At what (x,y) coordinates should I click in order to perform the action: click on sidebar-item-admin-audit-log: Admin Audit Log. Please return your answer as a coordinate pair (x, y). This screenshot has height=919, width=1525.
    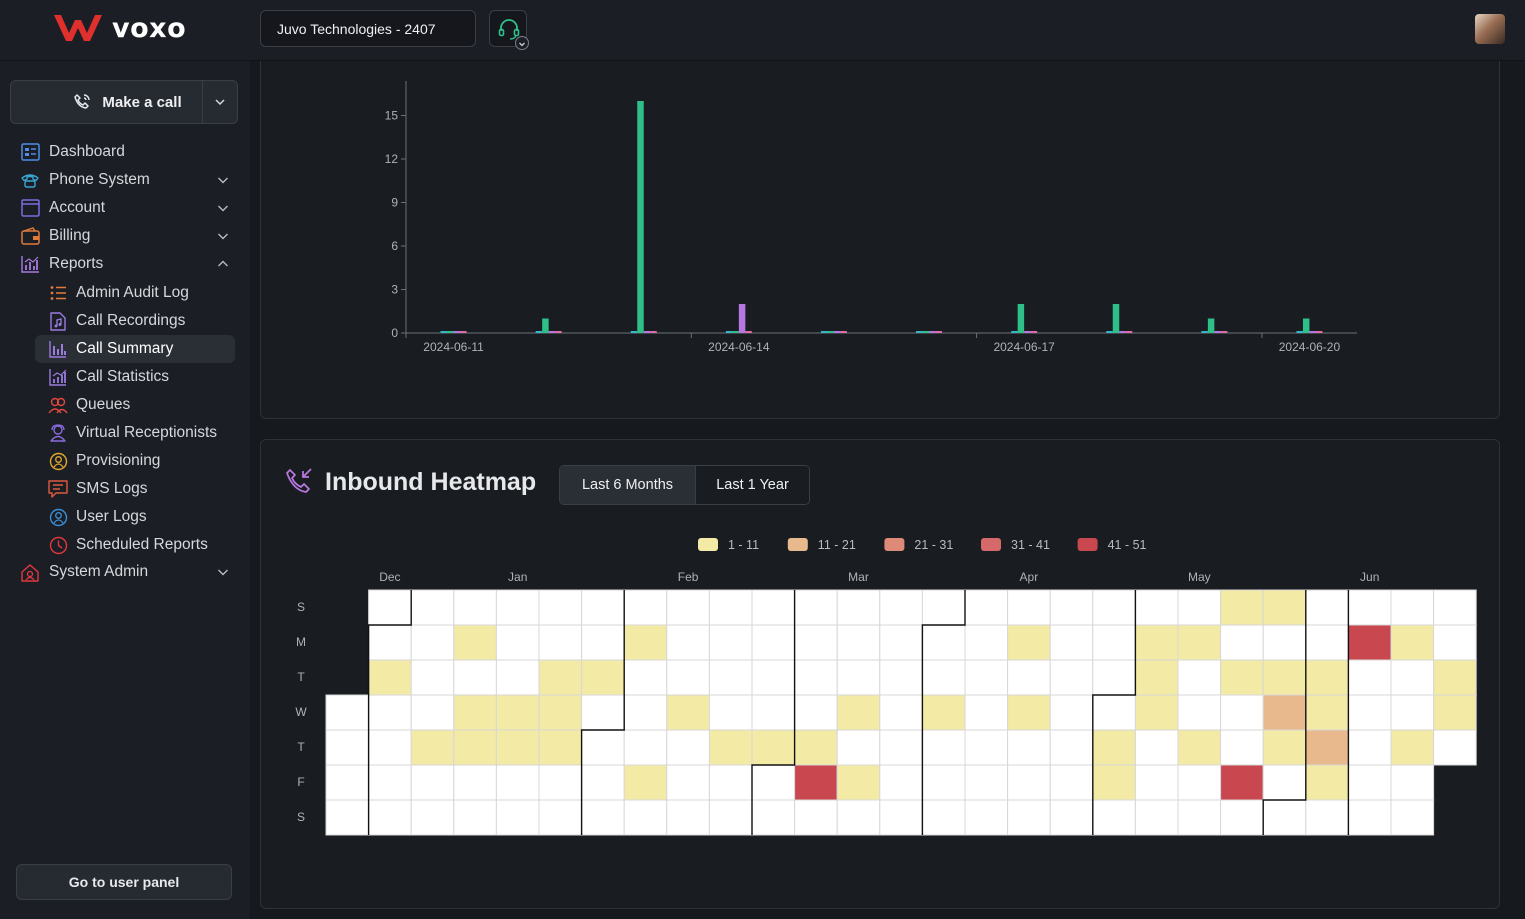
    Looking at the image, I should click on (135, 293).